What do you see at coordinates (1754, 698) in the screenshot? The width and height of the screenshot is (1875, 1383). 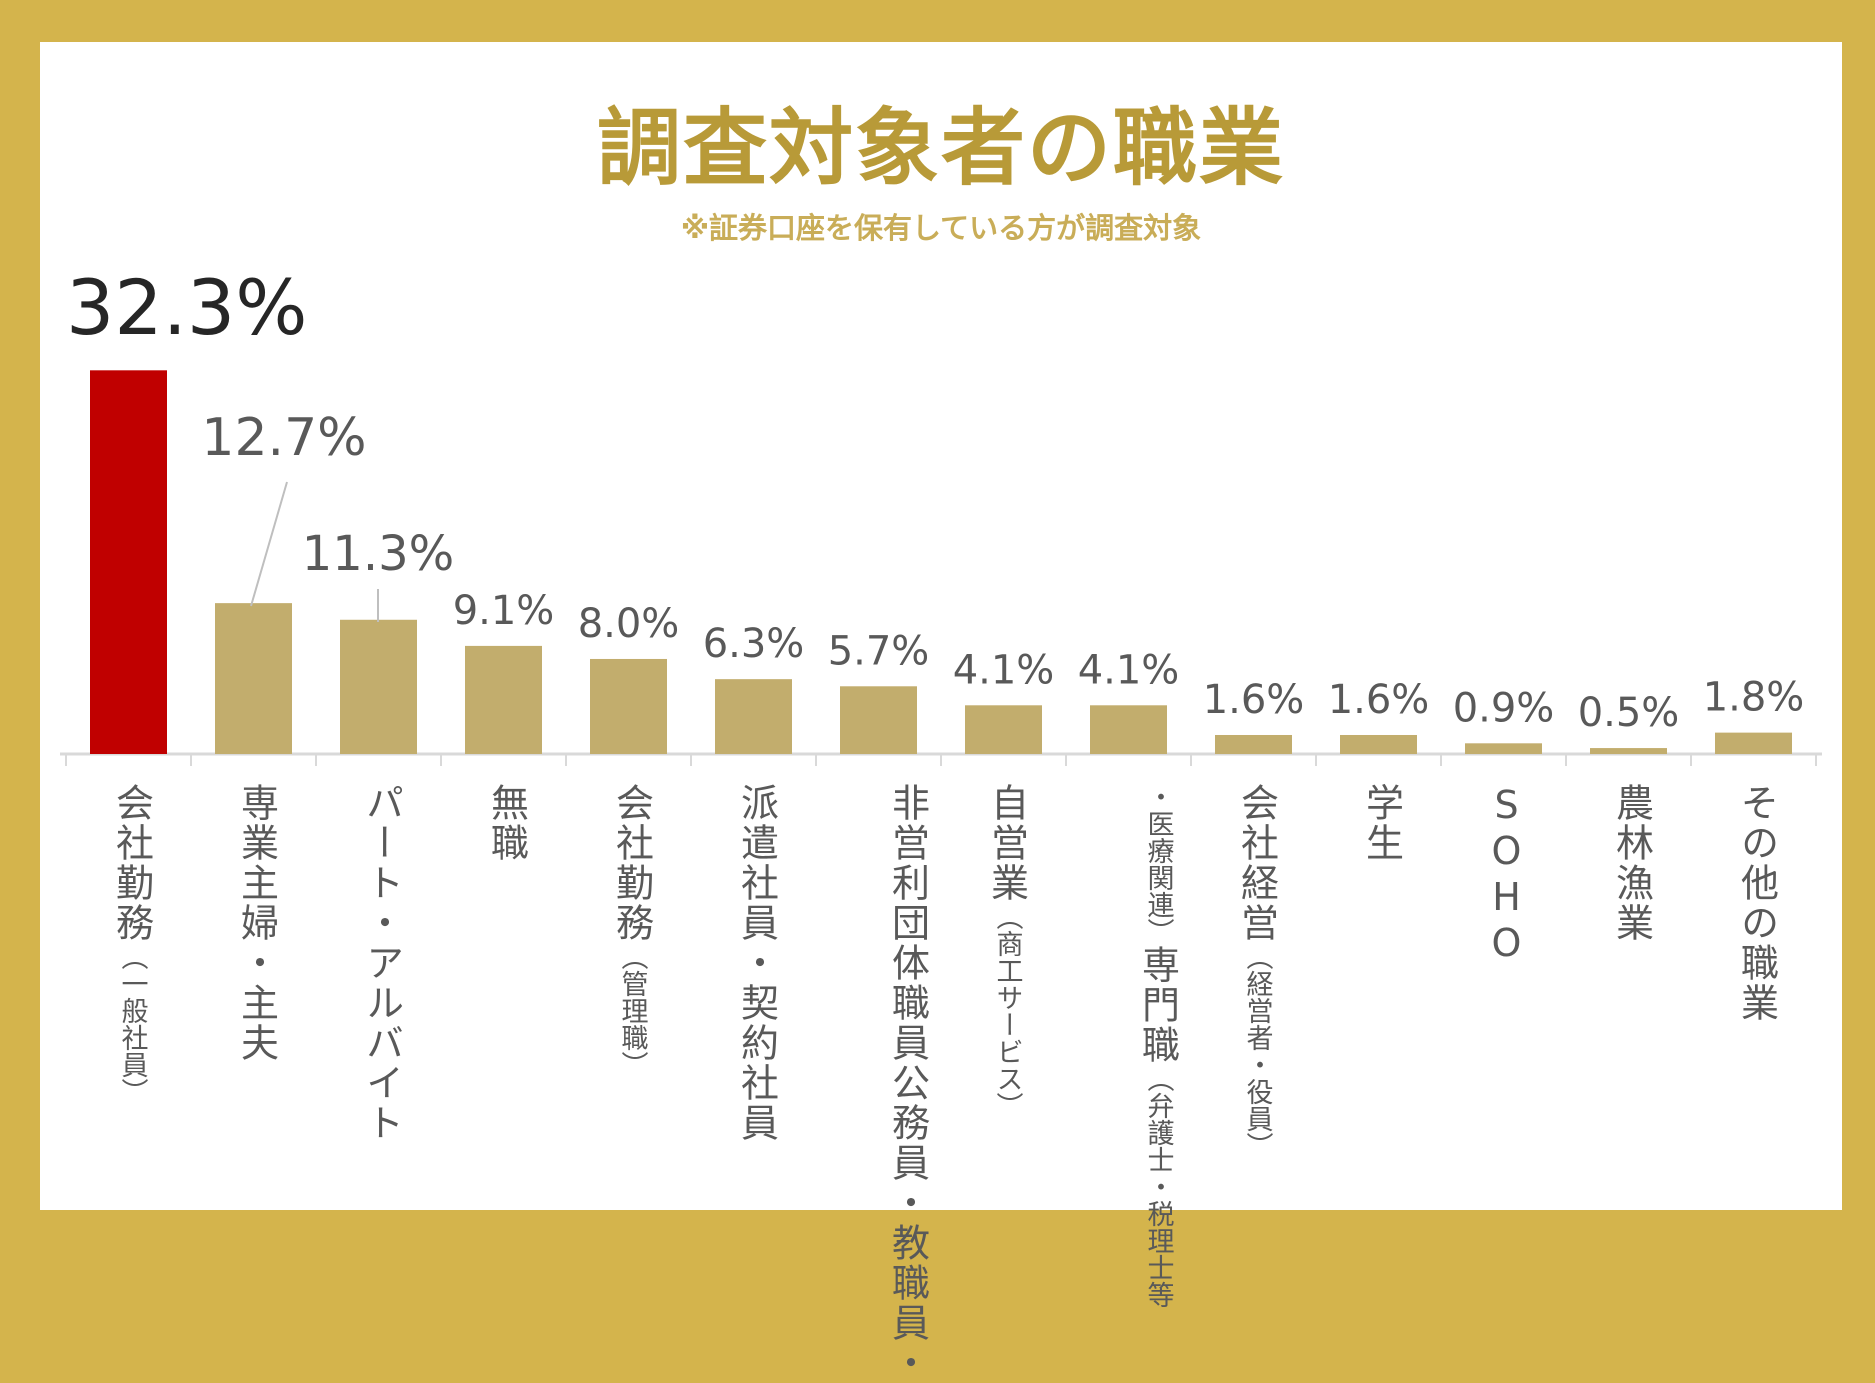 I see `value-label: 1.8%` at bounding box center [1754, 698].